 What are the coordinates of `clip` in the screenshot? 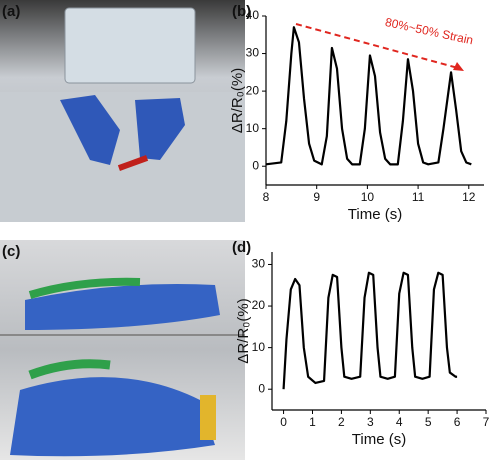 It's located at (208, 417).